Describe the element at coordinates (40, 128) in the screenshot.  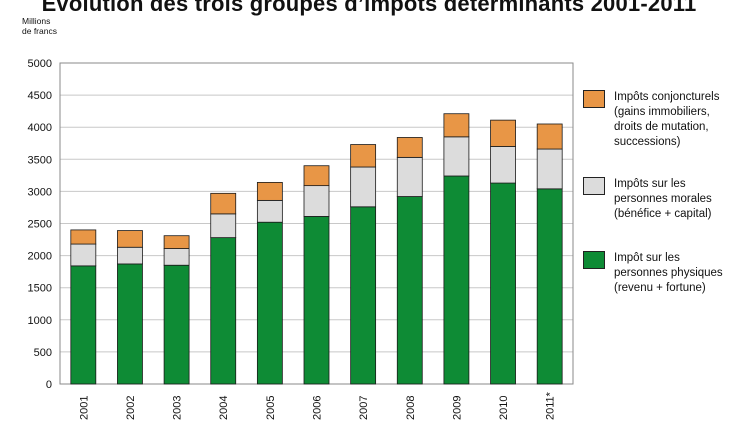
I see `y-tick-label: 4000` at that location.